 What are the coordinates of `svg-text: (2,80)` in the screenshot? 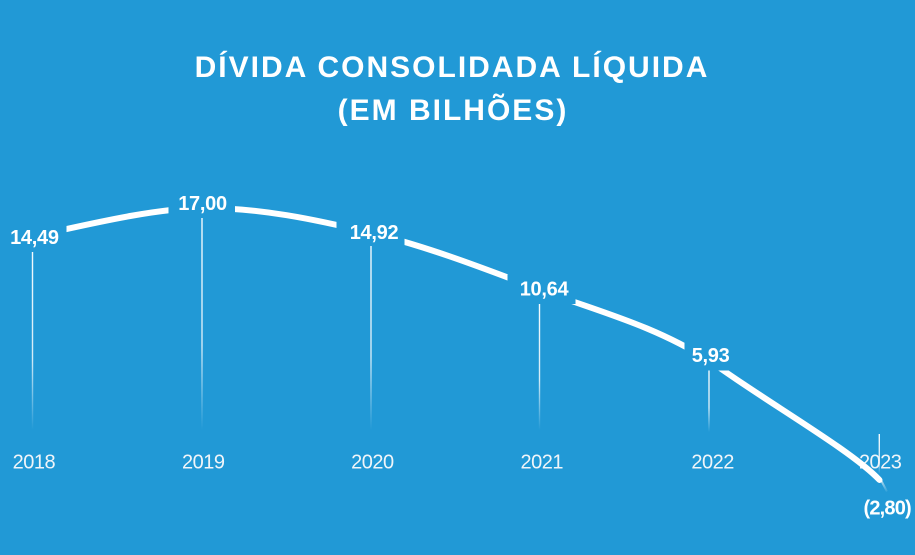 It's located at (887, 509).